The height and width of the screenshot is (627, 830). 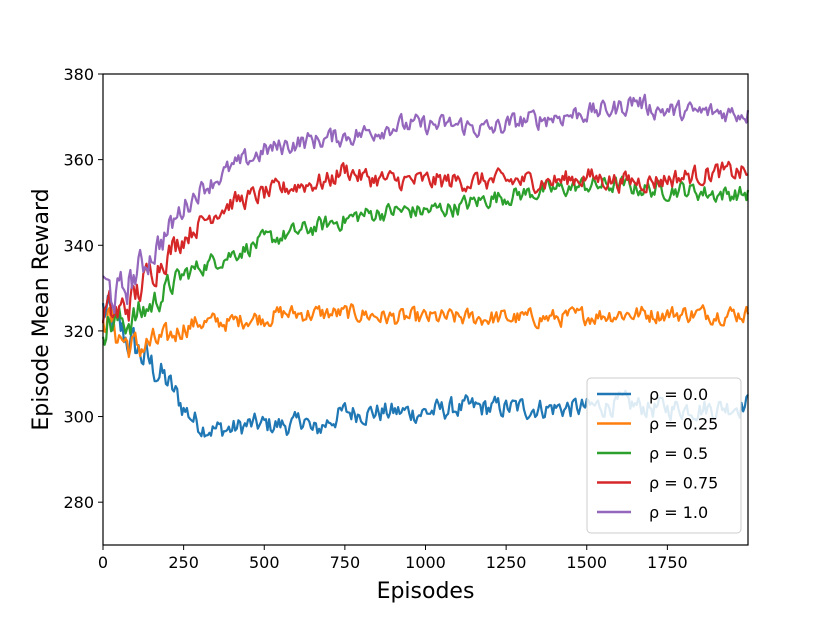 I want to click on x-tick-label-5: 1250, so click(x=506, y=562).